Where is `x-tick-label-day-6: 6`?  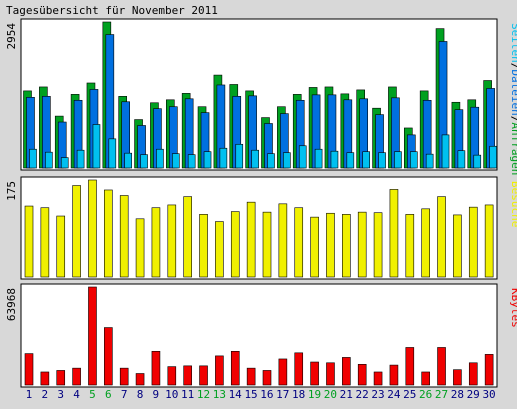
x-tick-label-day-6: 6 is located at coordinates (108, 394).